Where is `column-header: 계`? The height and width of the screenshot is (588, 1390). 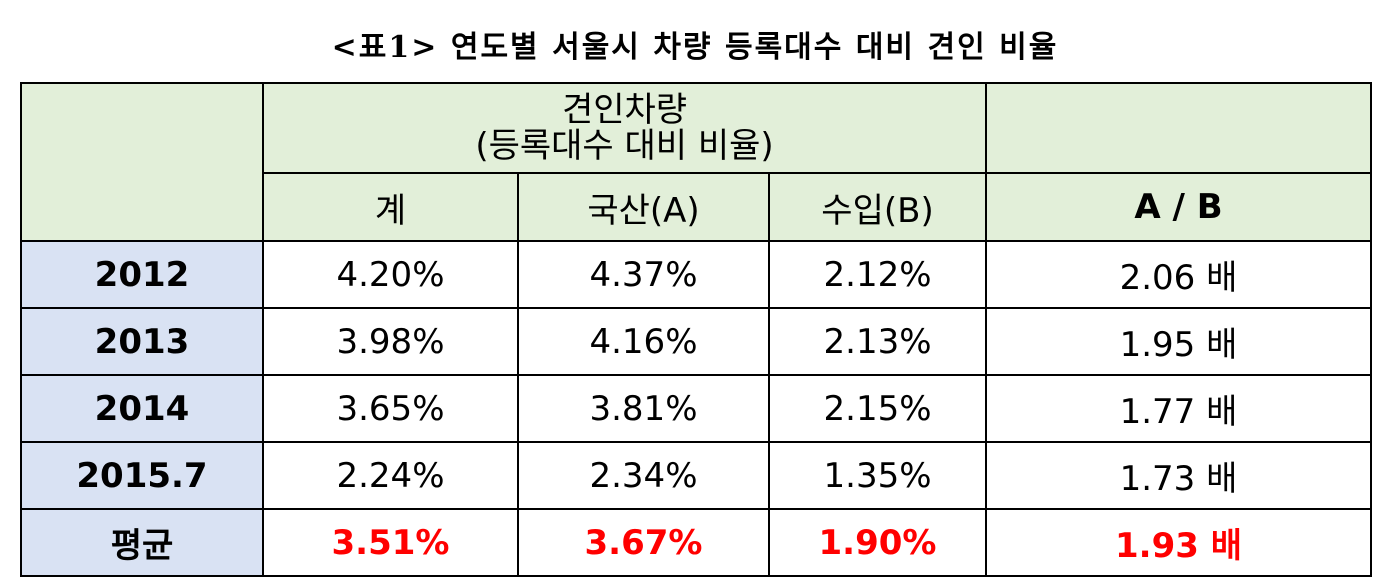
column-header: 계 is located at coordinates (390, 207).